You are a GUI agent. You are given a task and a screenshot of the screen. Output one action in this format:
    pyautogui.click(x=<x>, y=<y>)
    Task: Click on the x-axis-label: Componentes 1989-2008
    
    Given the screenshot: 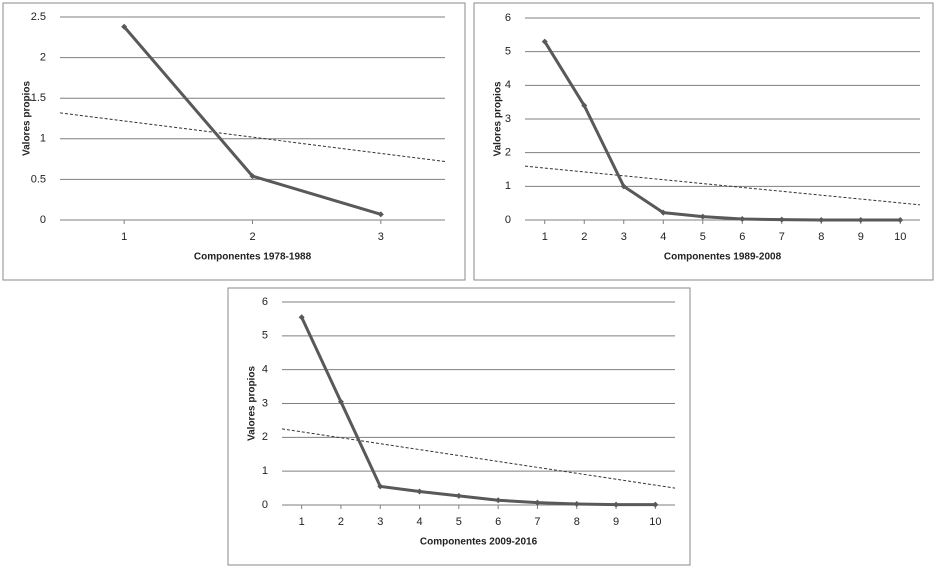 What is the action you would take?
    pyautogui.click(x=723, y=257)
    